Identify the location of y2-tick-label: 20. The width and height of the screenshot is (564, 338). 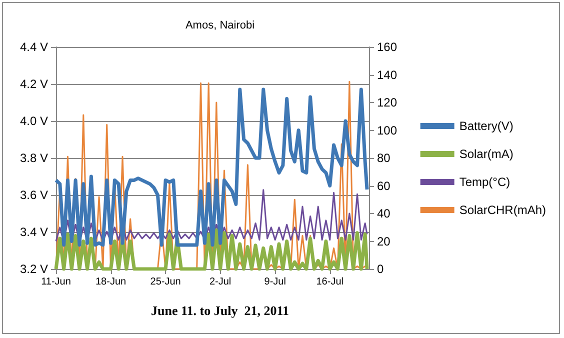
(384, 241).